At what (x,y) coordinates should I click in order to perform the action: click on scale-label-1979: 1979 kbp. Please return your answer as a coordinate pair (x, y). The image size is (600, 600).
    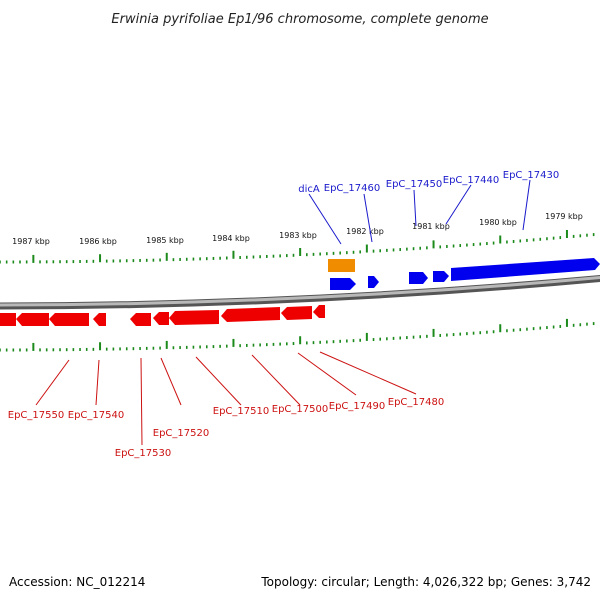
    Looking at the image, I should click on (564, 216).